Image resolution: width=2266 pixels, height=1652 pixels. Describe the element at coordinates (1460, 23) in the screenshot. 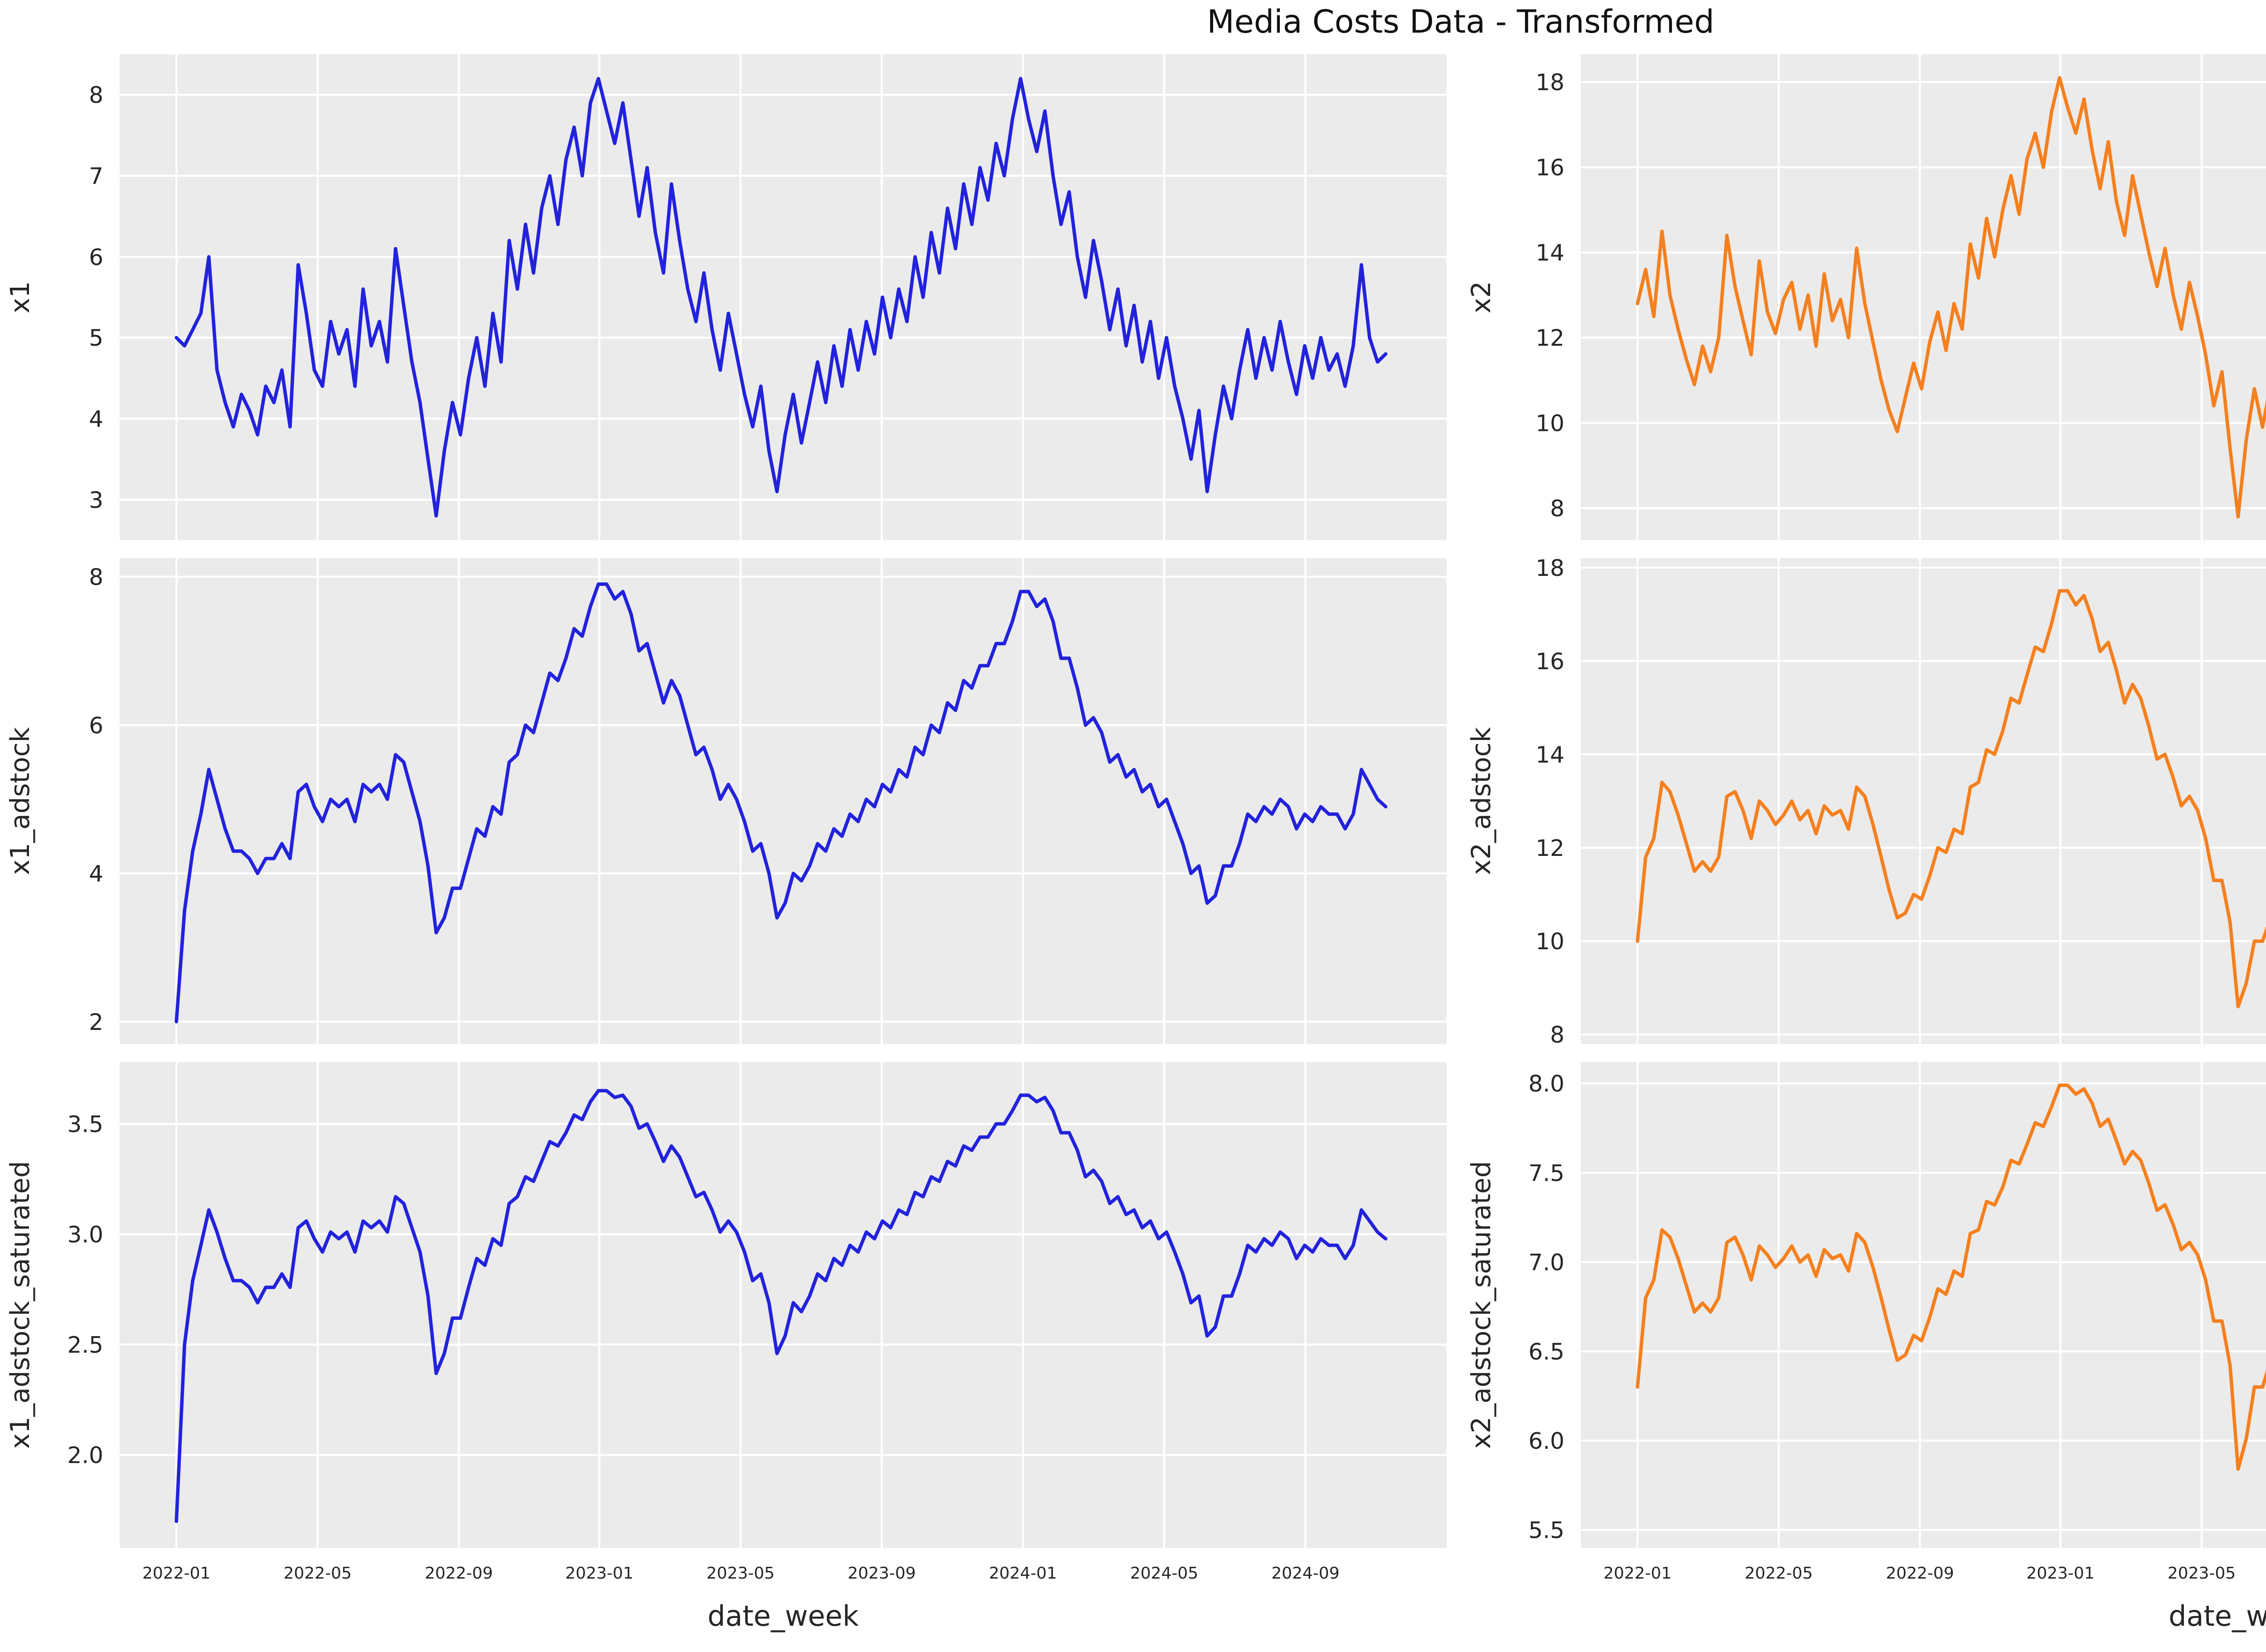

I see `figure-title: Media Costs Data - Transformed` at that location.